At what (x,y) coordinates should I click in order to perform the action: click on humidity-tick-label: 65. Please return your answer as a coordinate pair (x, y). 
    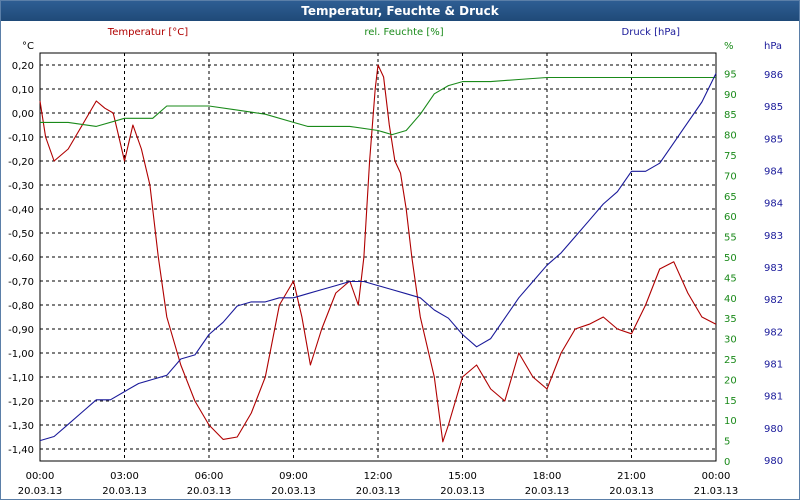
    Looking at the image, I should click on (730, 197).